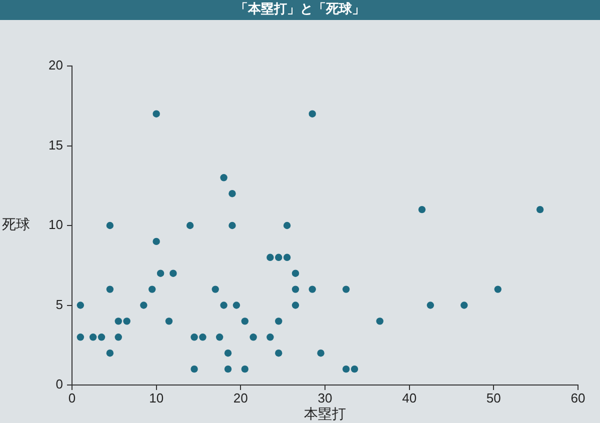 This screenshot has height=423, width=600. What do you see at coordinates (55, 144) in the screenshot?
I see `y-tick-label: 15` at bounding box center [55, 144].